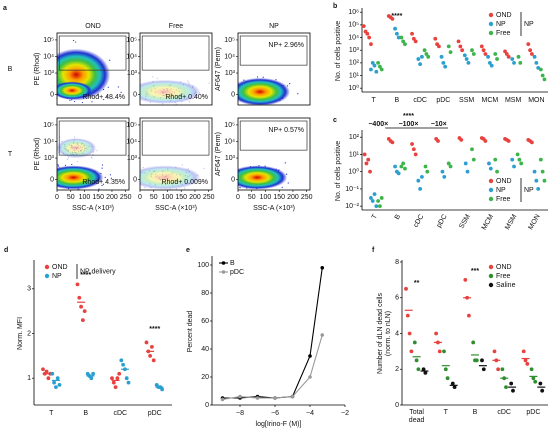 The image size is (554, 442). Describe the element at coordinates (233, 94) in the screenshot. I see `y-tick-label: 0` at that location.